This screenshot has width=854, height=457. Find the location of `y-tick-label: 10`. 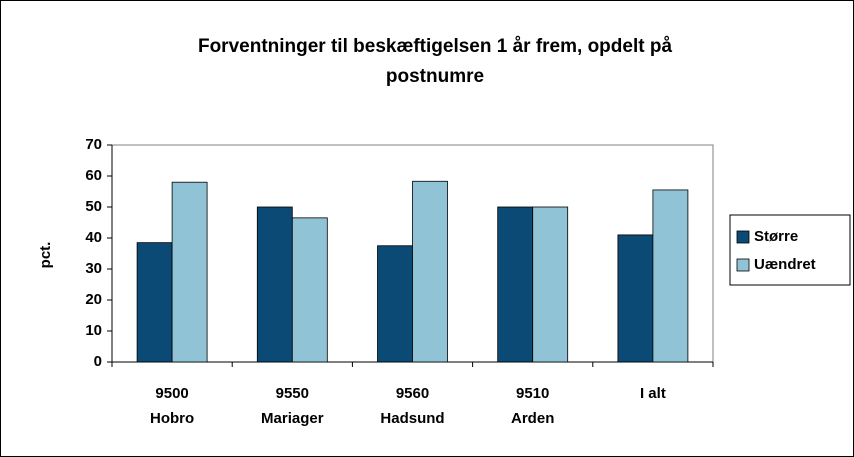

y-tick-label: 10 is located at coordinates (93, 330).